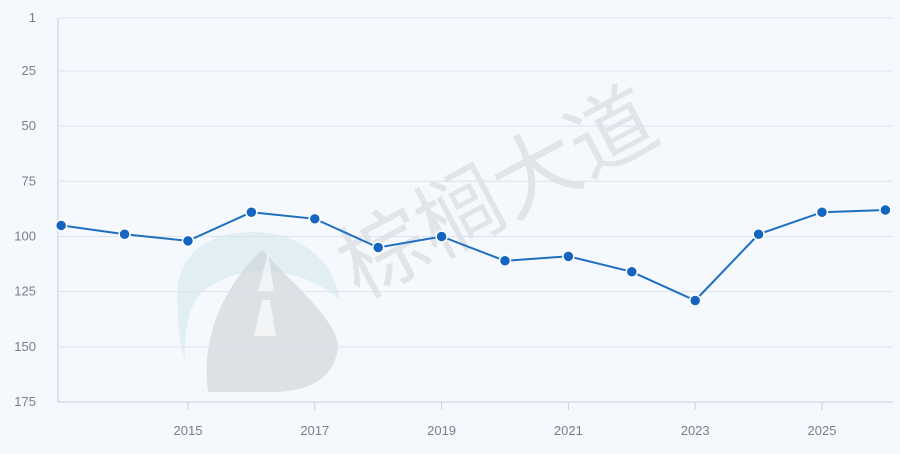 This screenshot has height=454, width=900. What do you see at coordinates (188, 430) in the screenshot?
I see `x-tick-label: 2015` at bounding box center [188, 430].